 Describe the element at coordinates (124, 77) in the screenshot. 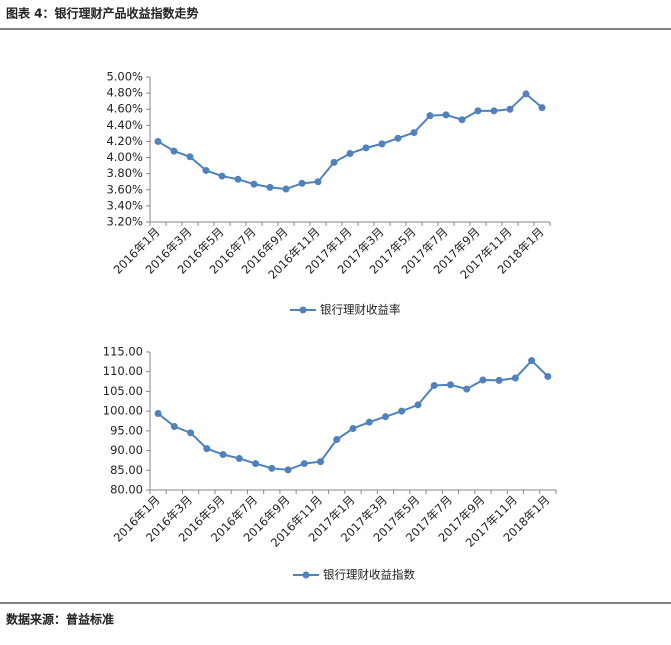

I see `y-tick-label: 5.00%` at that location.